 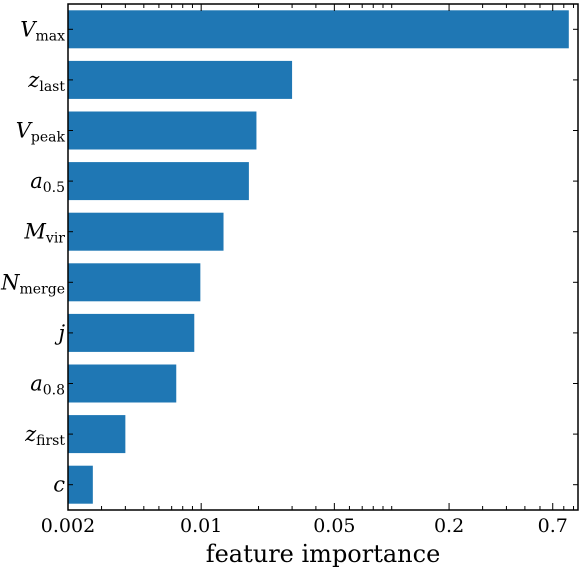 I want to click on category-label: a0.5, so click(x=47, y=182).